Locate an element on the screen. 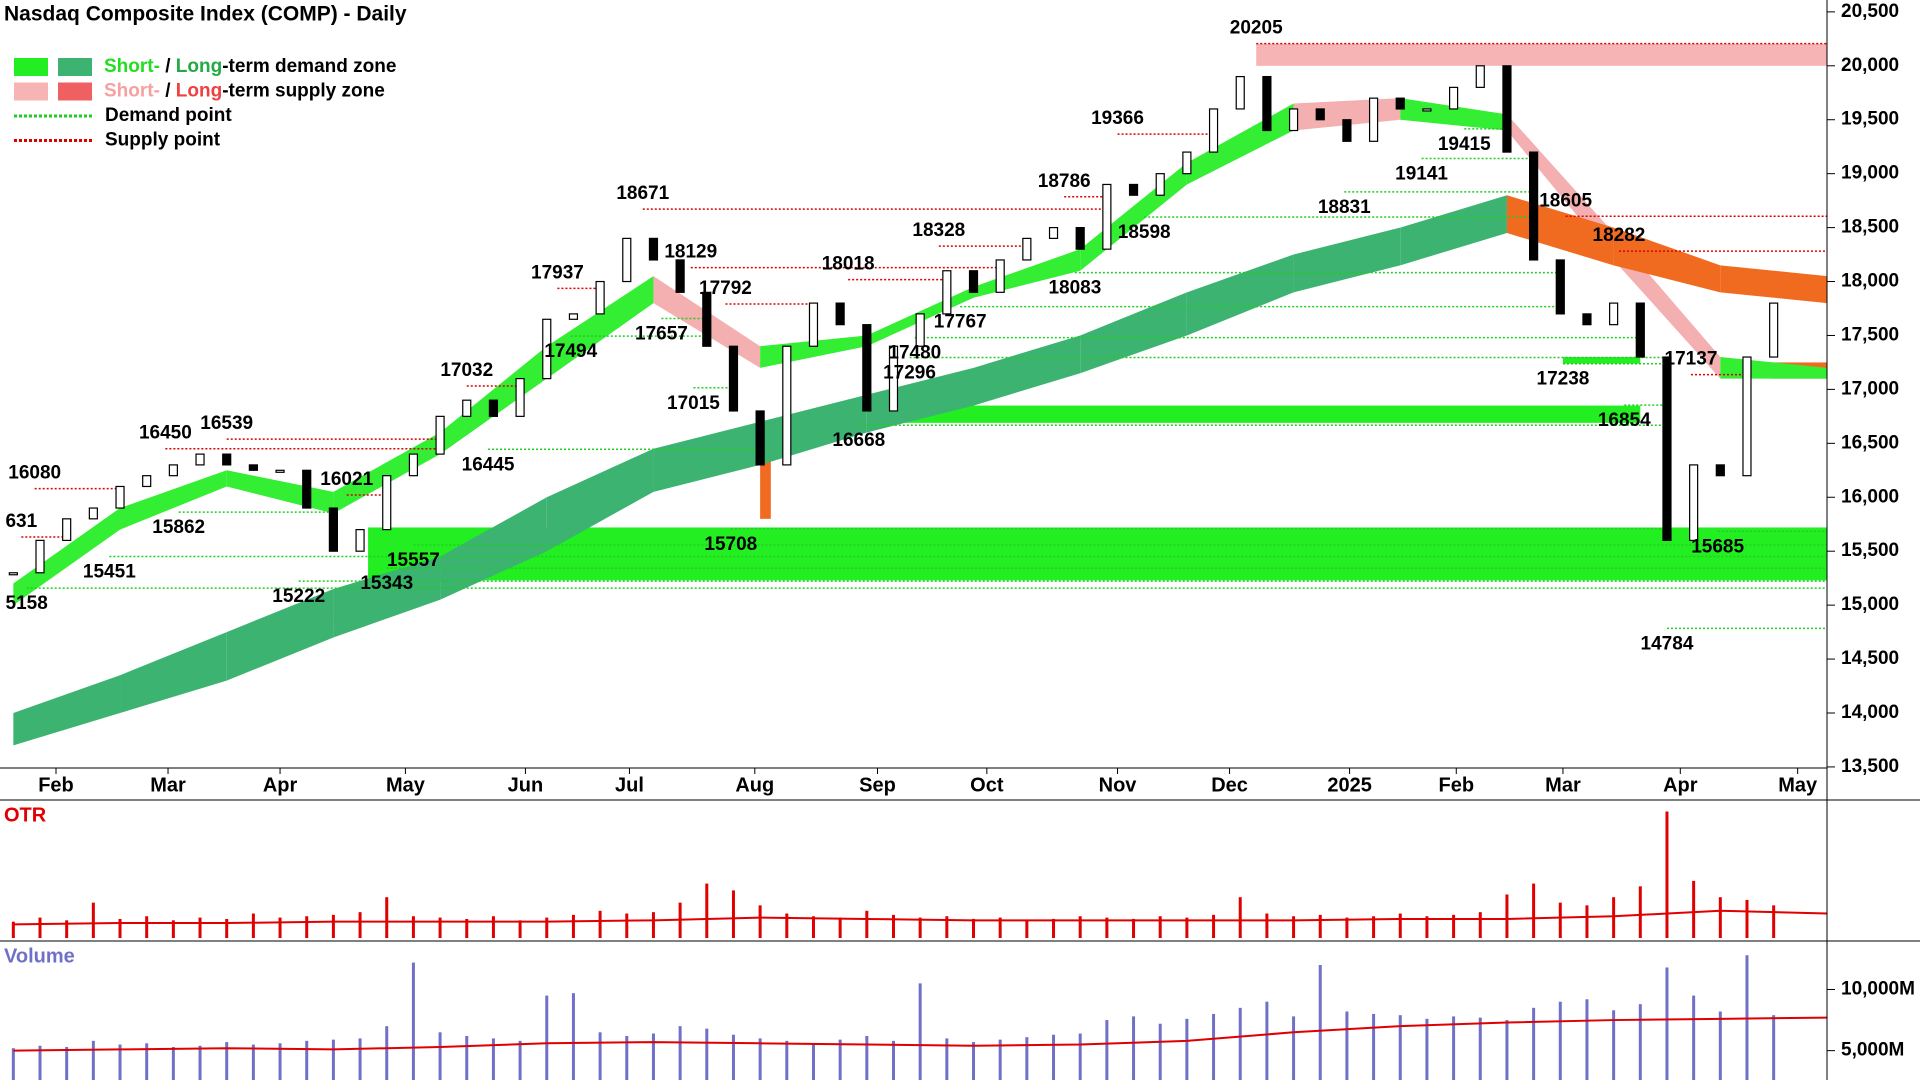 Image resolution: width=1920 pixels, height=1080 pixels. legend-part: / is located at coordinates (168, 66).